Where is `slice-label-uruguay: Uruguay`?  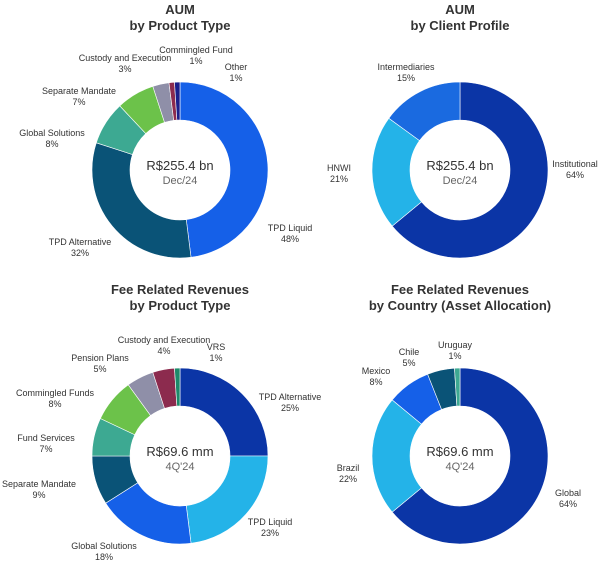 slice-label-uruguay: Uruguay is located at coordinates (455, 345).